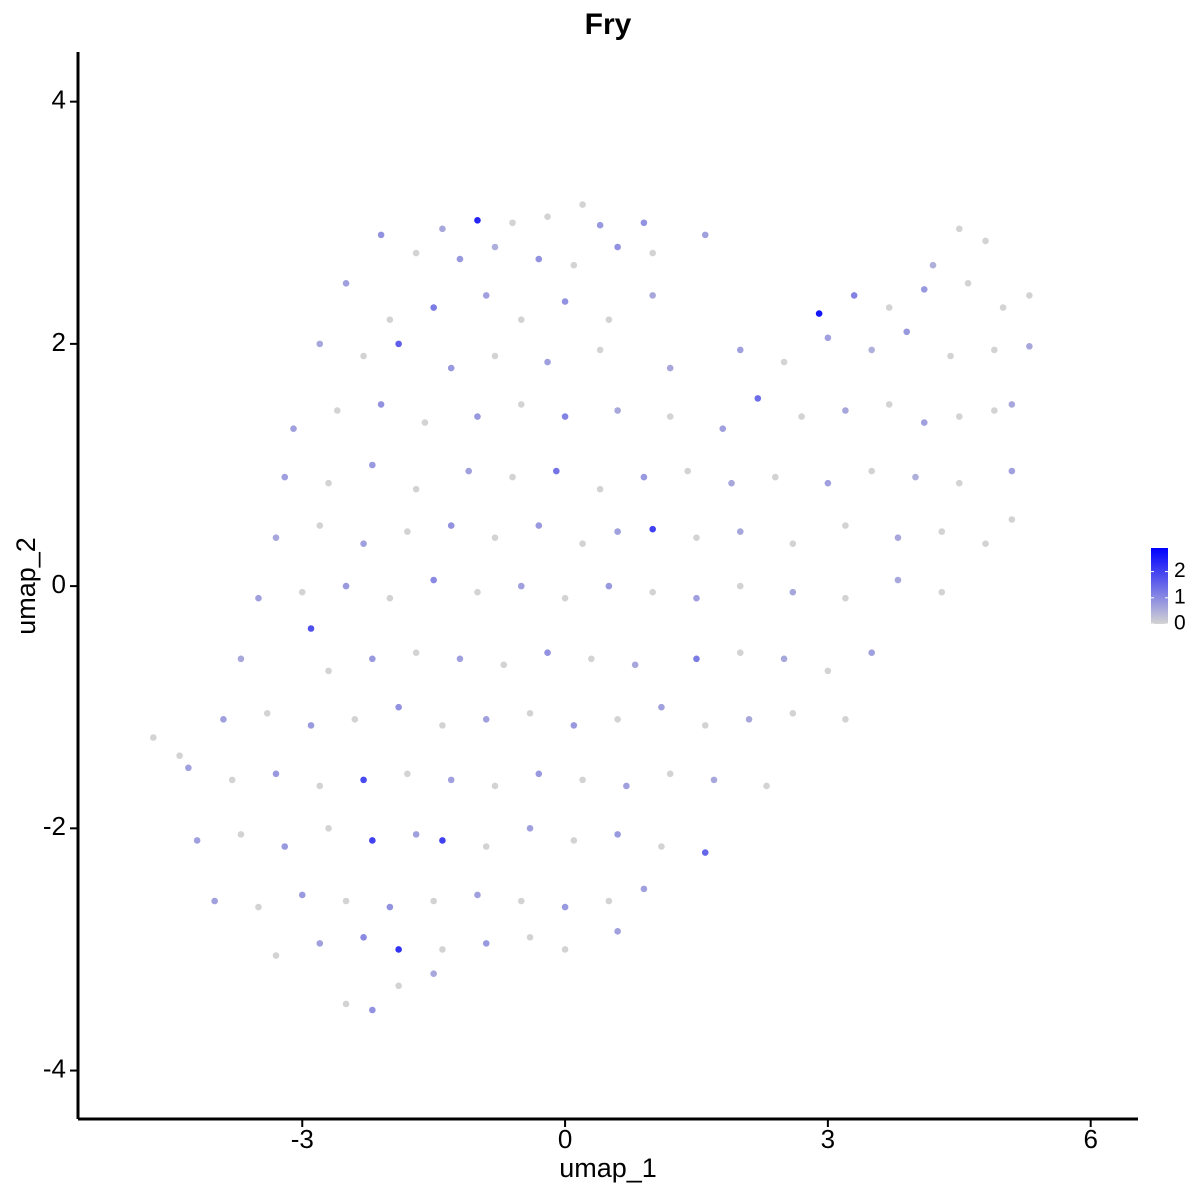 This screenshot has width=1200, height=1200. What do you see at coordinates (54, 1068) in the screenshot?
I see `y-tick-label: -4` at bounding box center [54, 1068].